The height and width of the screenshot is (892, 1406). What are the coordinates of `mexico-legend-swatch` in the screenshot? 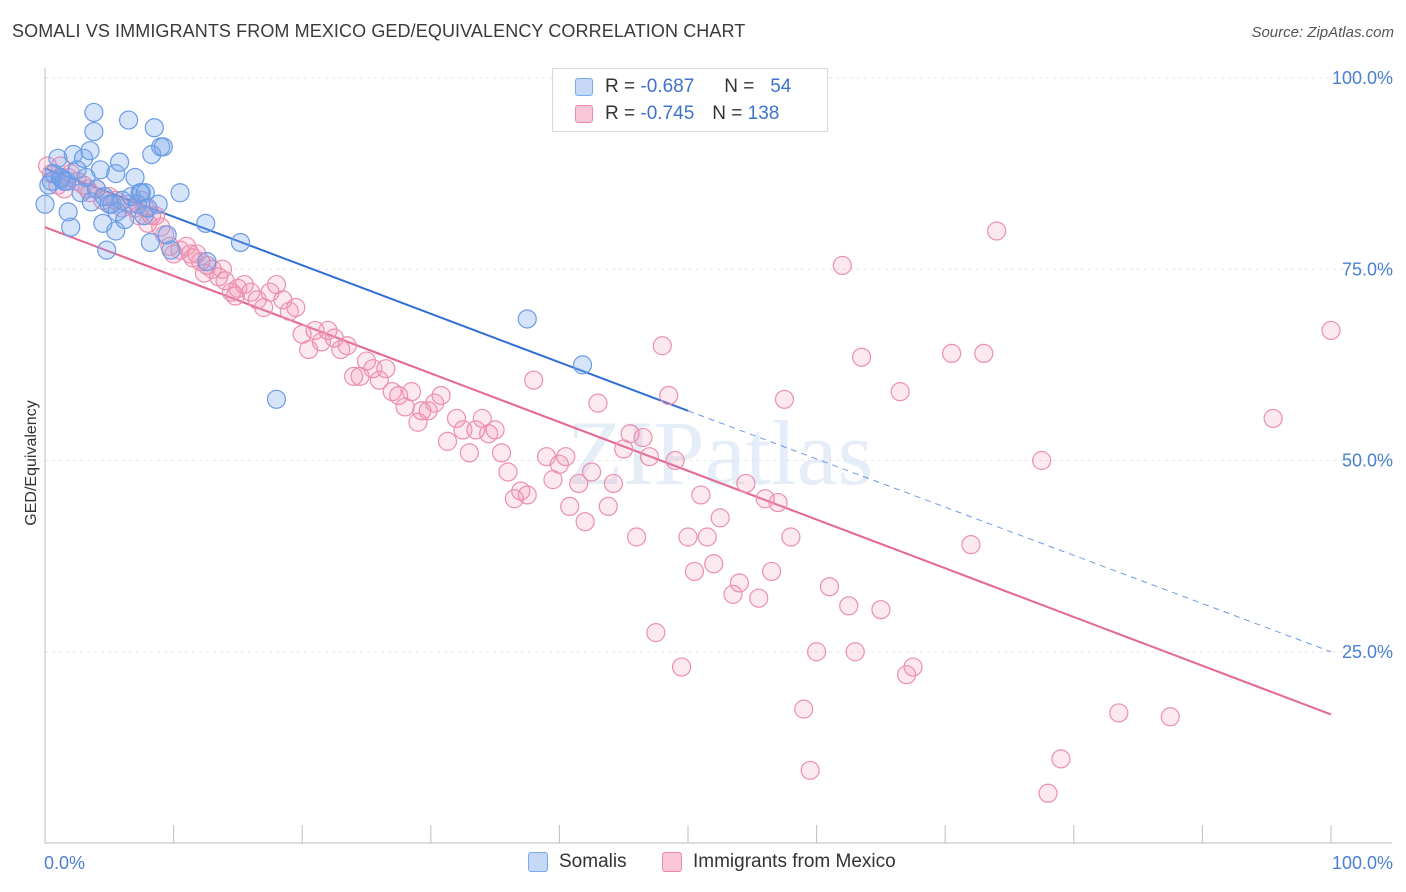 It's located at (672, 862).